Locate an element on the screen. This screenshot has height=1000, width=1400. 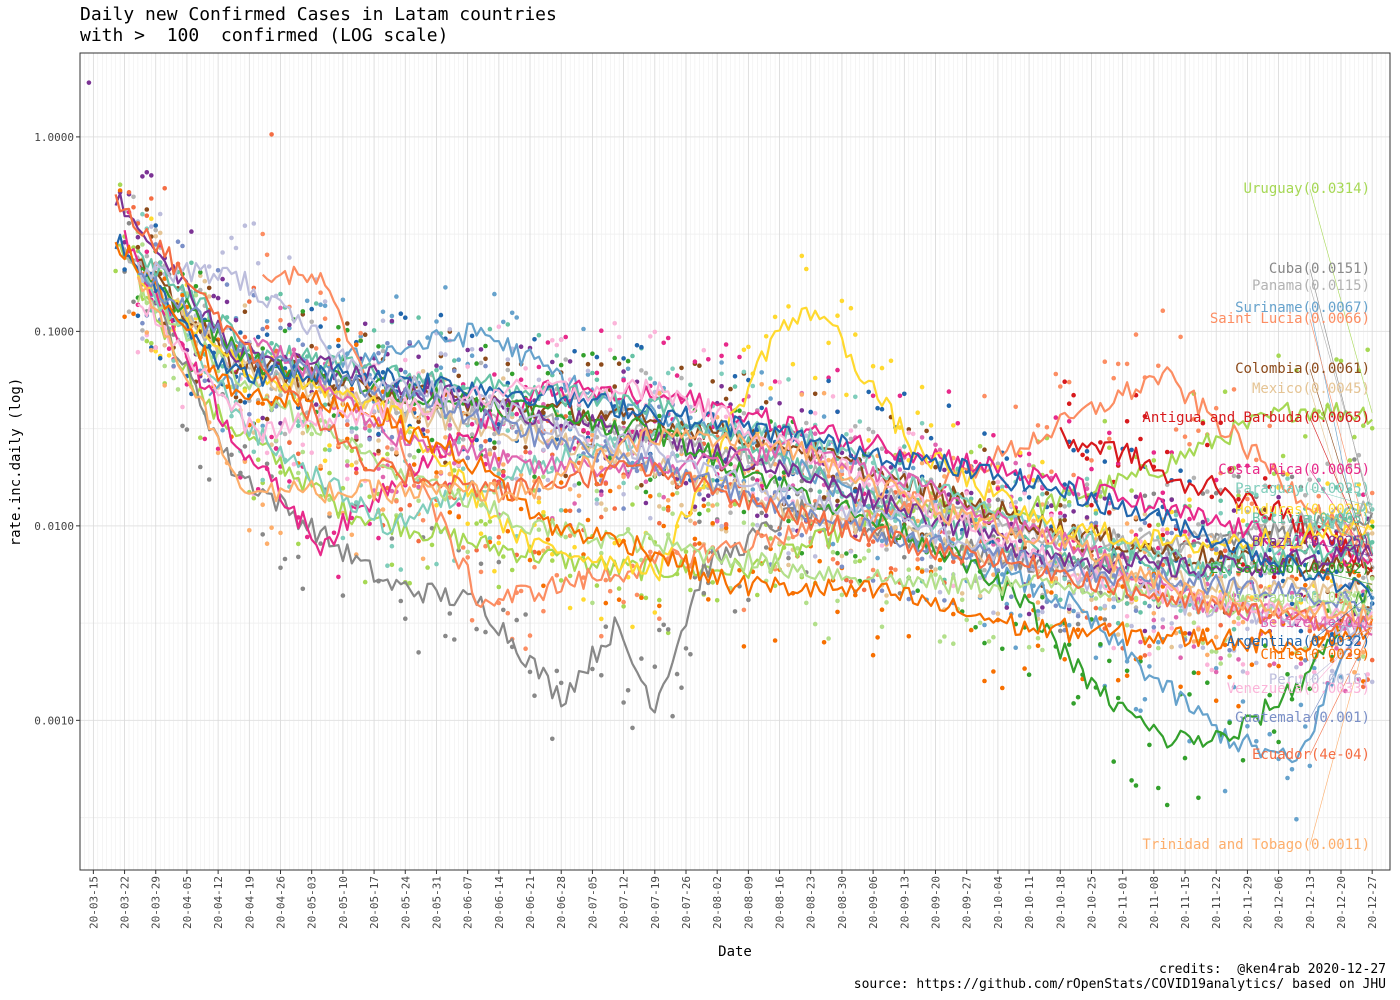
series-label-name: Costa Rica is located at coordinates (1260, 470).